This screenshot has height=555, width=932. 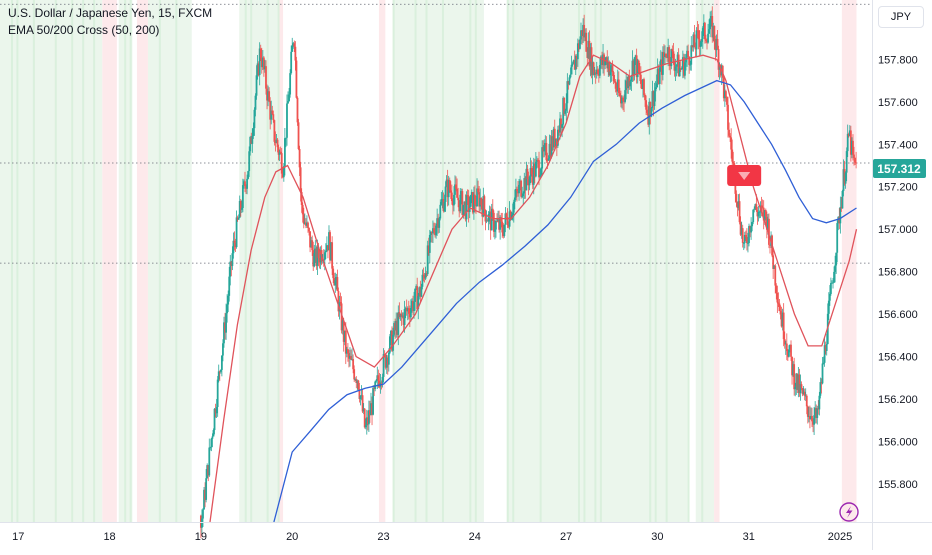 What do you see at coordinates (109, 261) in the screenshot?
I see `bear-zone` at bounding box center [109, 261].